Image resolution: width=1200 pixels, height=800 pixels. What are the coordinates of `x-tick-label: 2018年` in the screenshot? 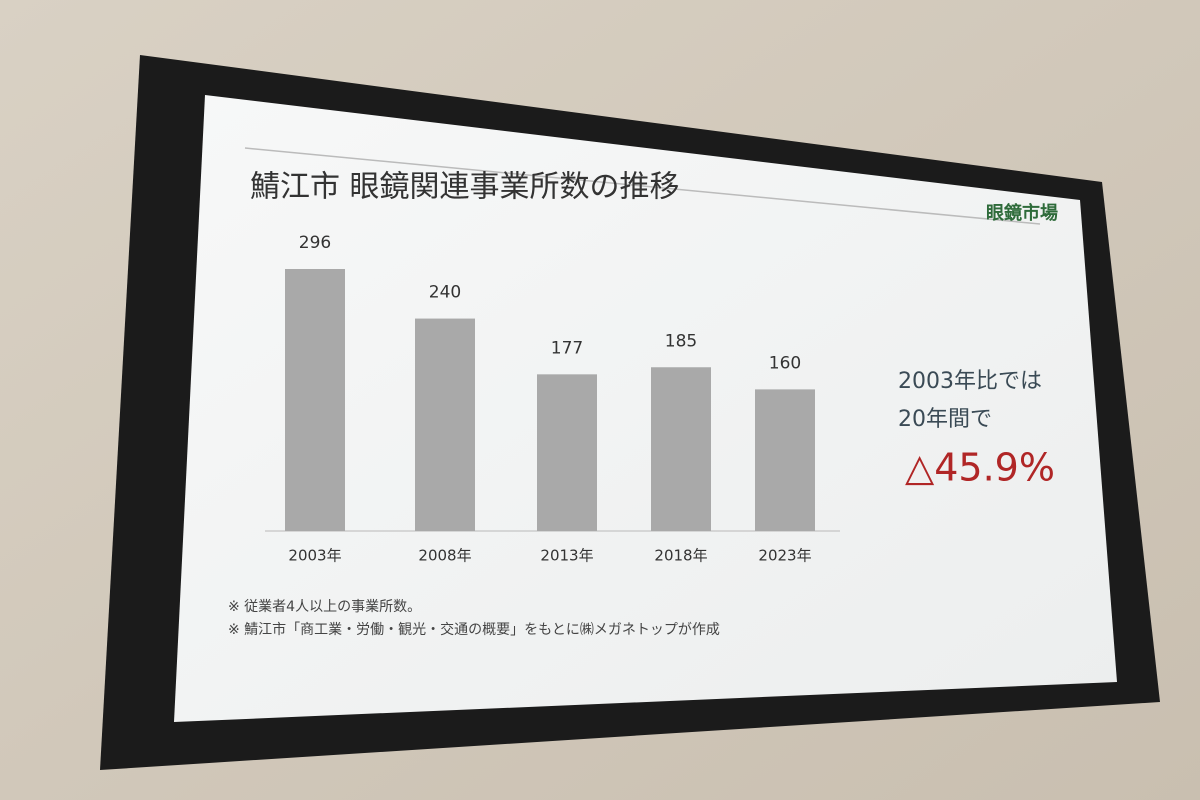 It's located at (680, 556).